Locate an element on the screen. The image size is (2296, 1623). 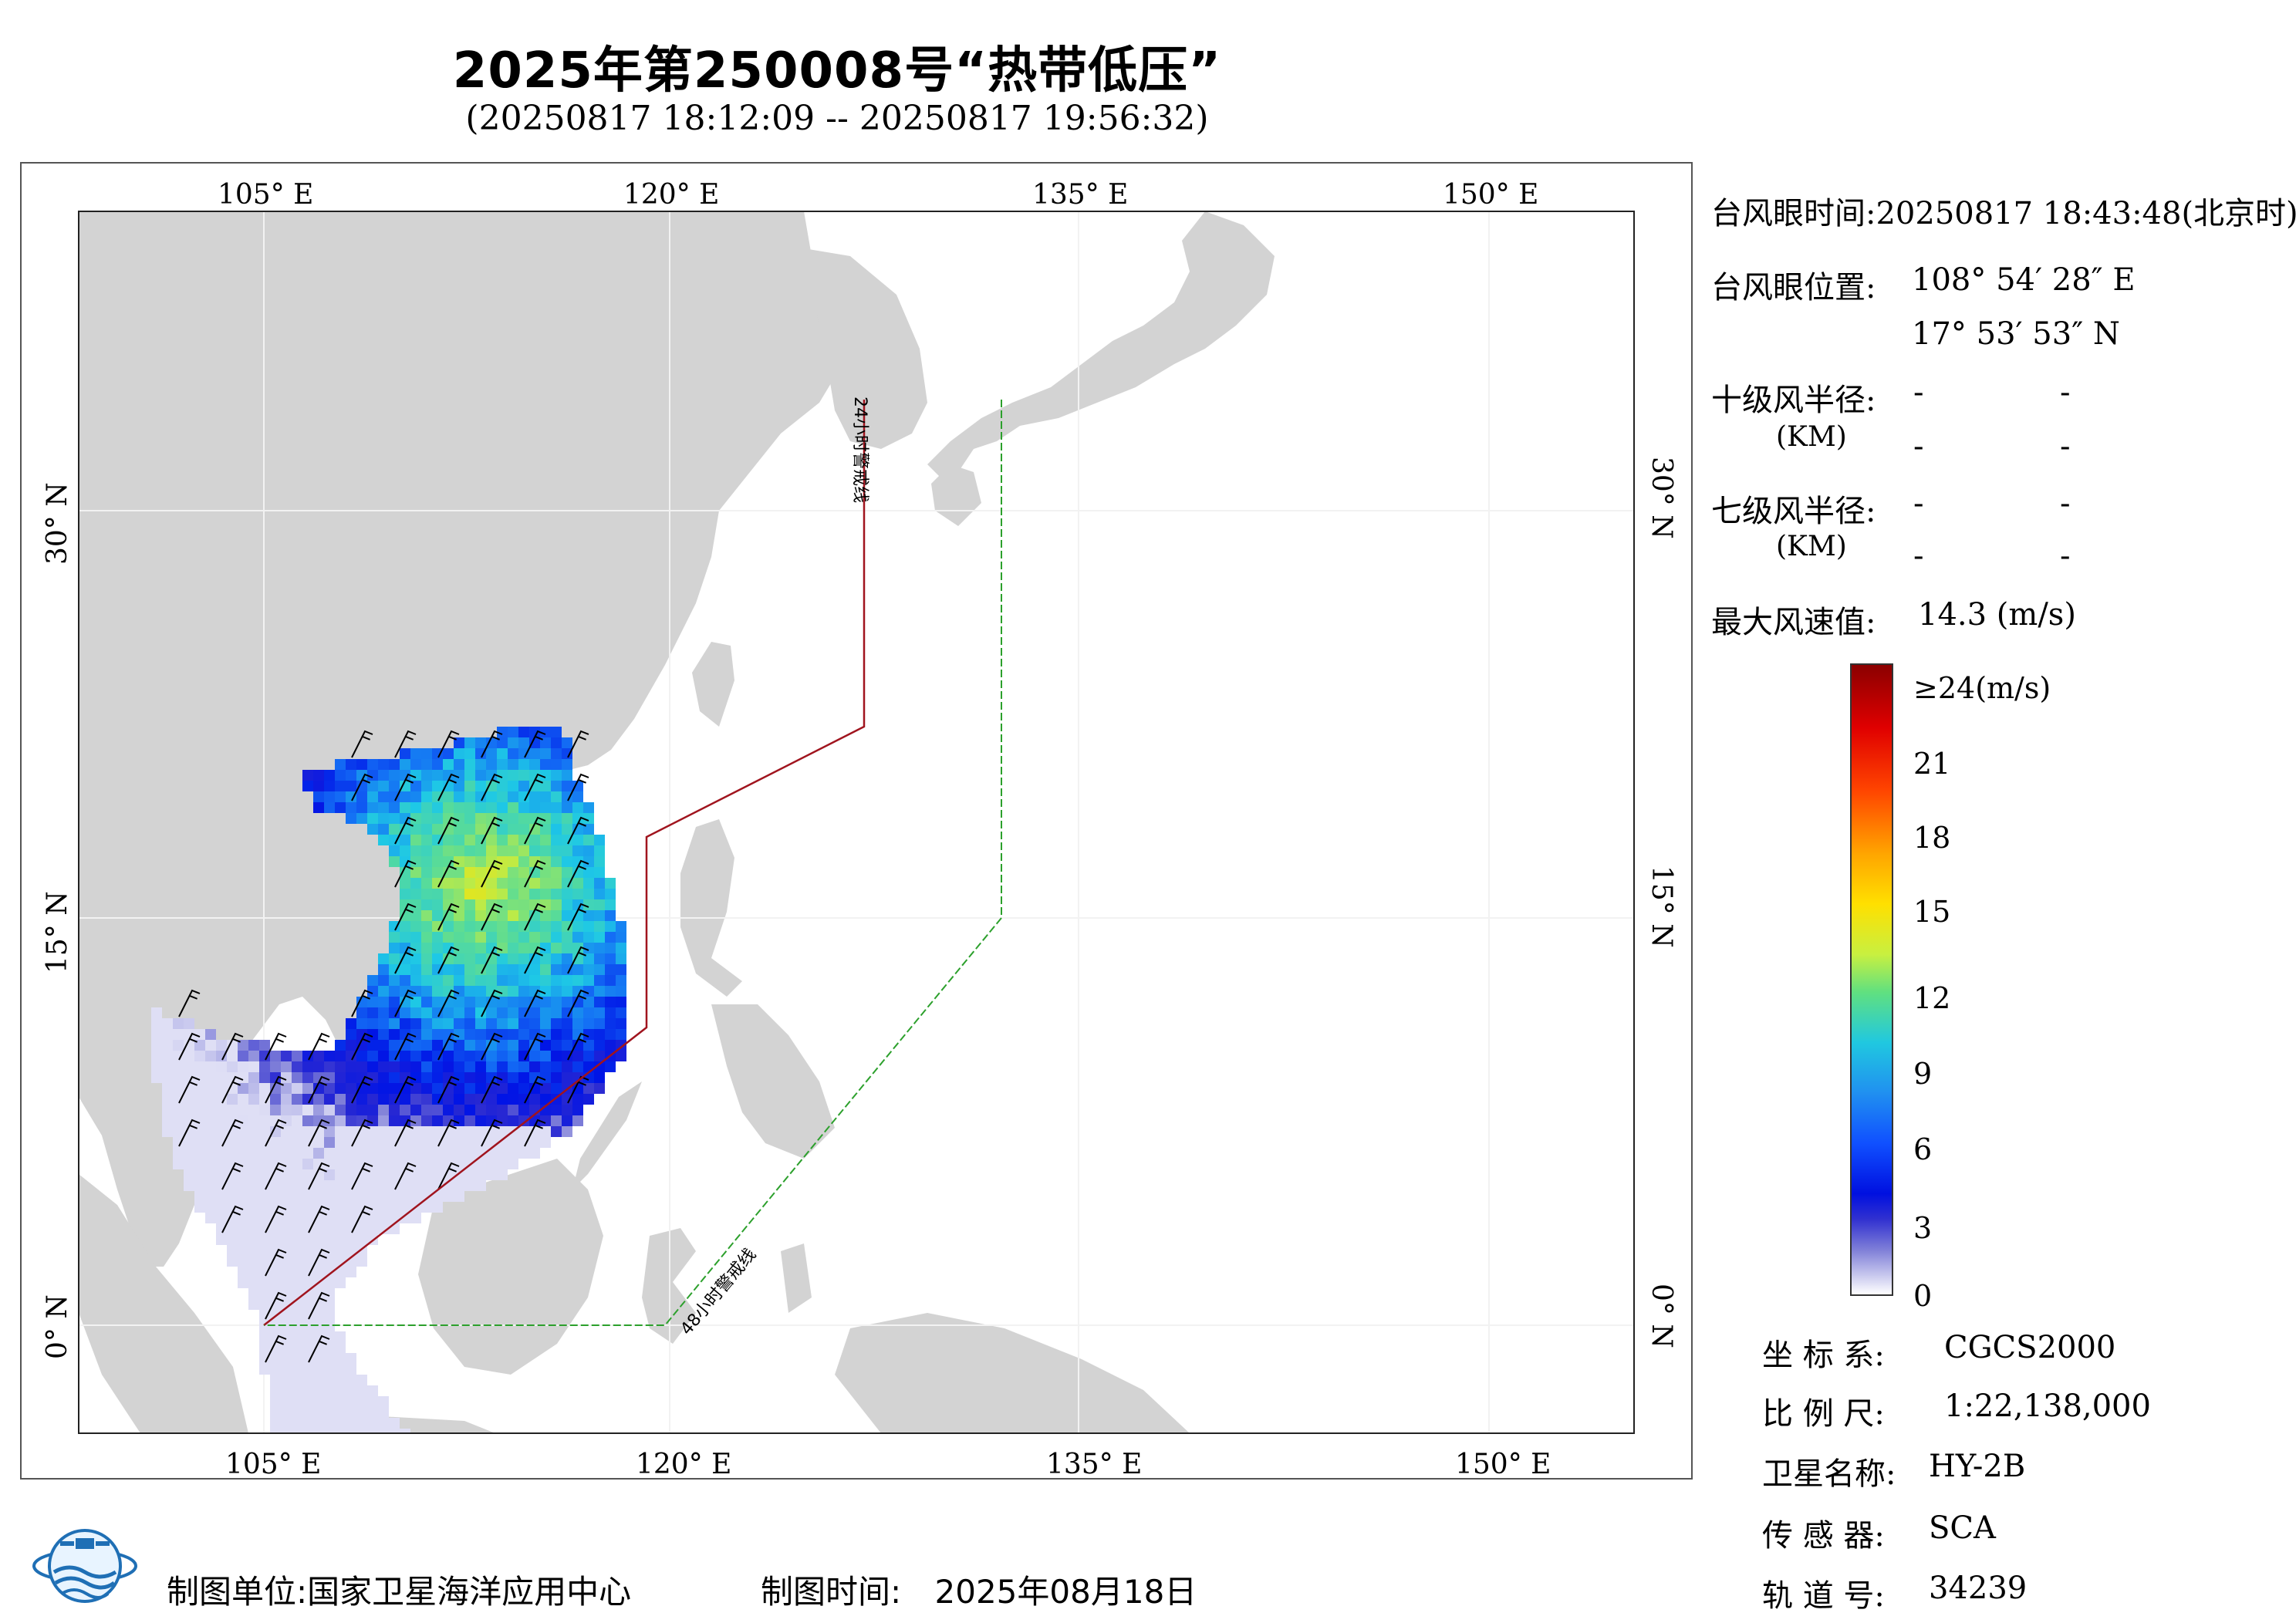
wind-speed-swath is located at coordinates (388, 1080).